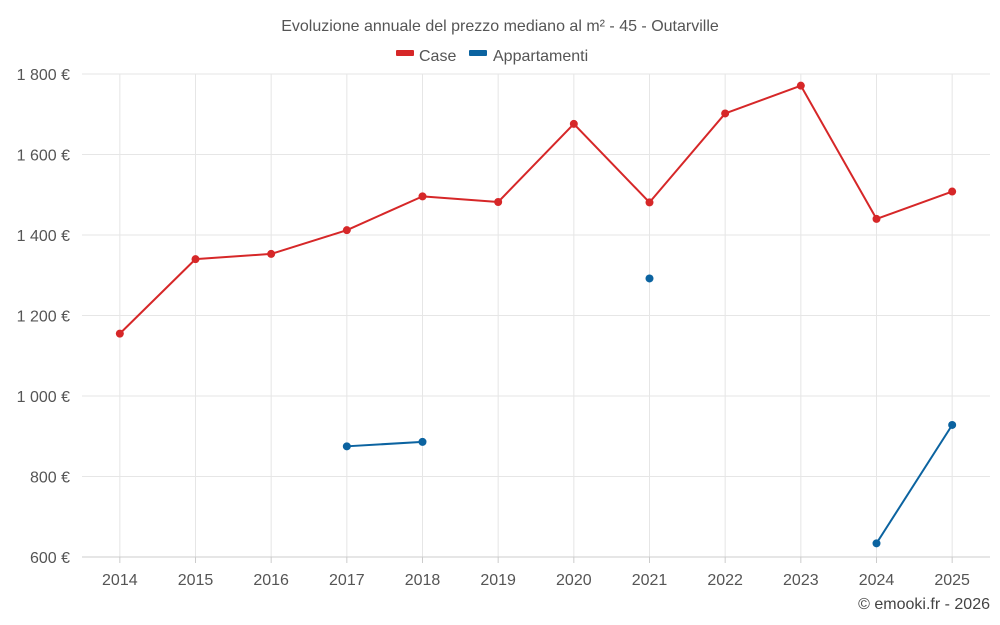 The width and height of the screenshot is (1000, 625). Describe the element at coordinates (478, 53) in the screenshot. I see `legend-swatch-appartamenti` at that location.